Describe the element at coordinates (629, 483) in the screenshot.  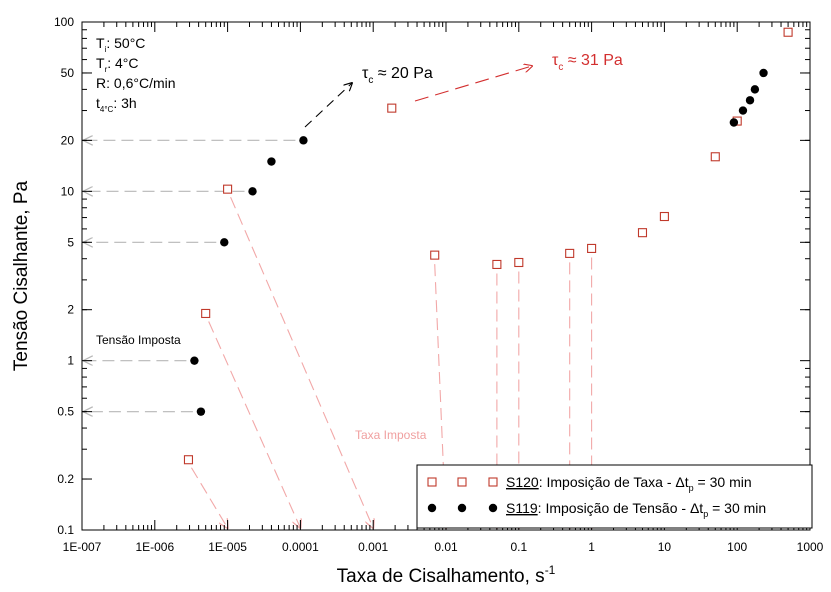
I see `legend-label: S120: Imposição de Taxa - Δtp = 30 min` at that location.